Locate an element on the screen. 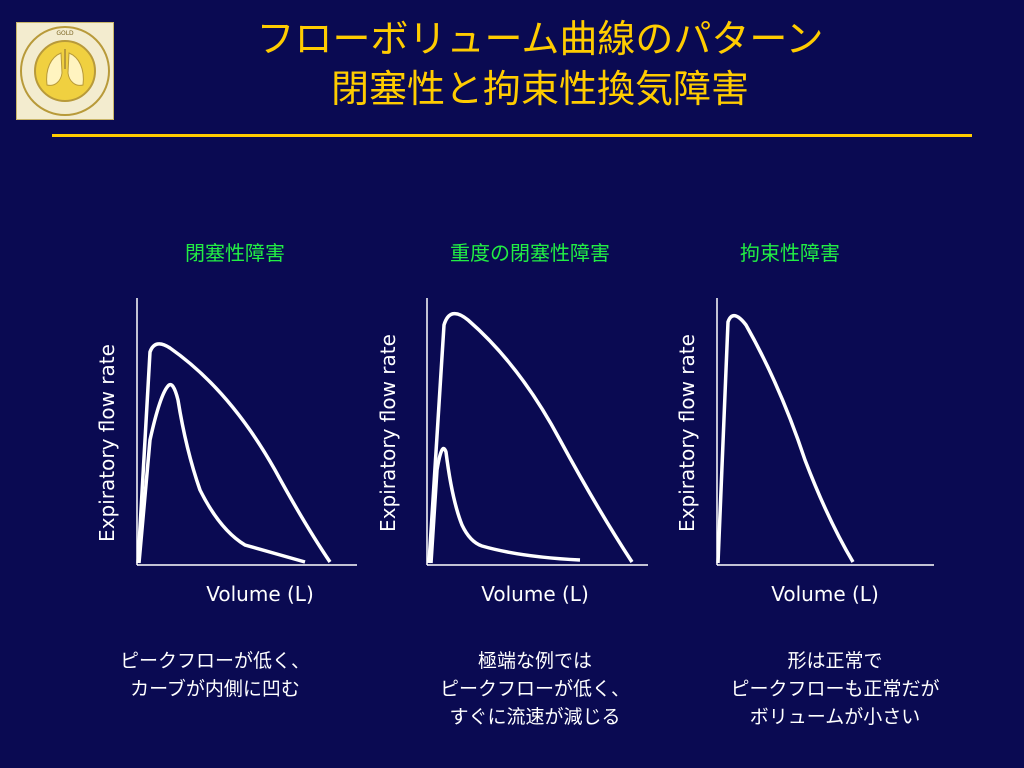 The height and width of the screenshot is (768, 1024). panel1-caption: ピークフローが低く、 カーブが内側に凹む is located at coordinates (215, 675).